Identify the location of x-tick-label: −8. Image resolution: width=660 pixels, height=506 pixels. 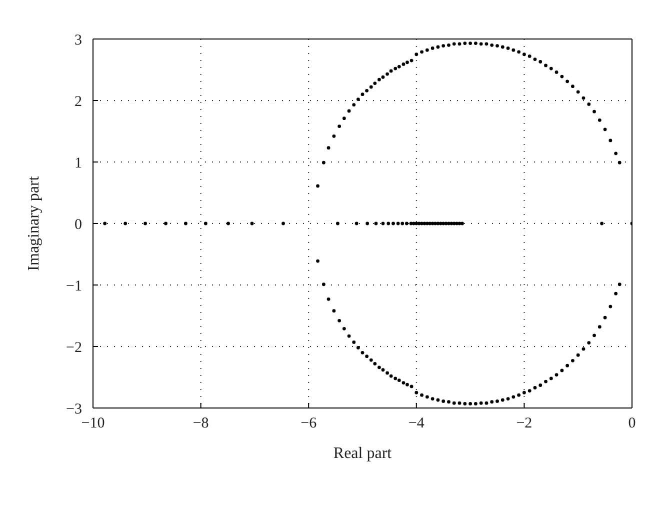
(200, 424).